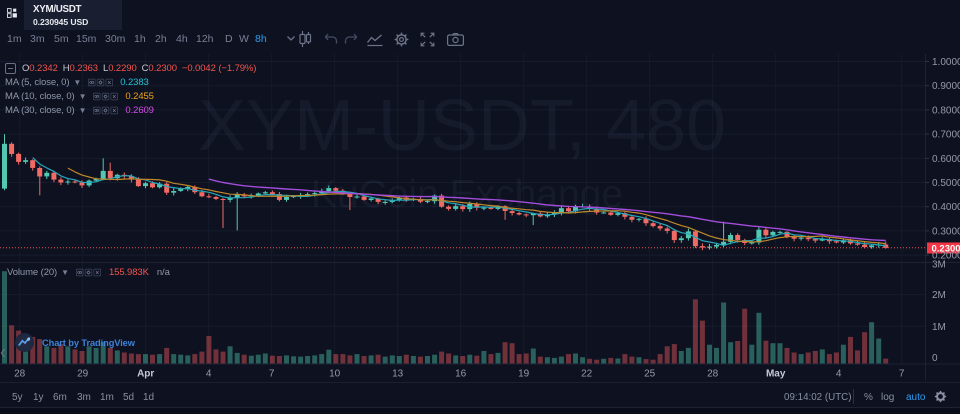 The image size is (960, 414). What do you see at coordinates (461, 374) in the screenshot?
I see `svg-text: 16` at bounding box center [461, 374].